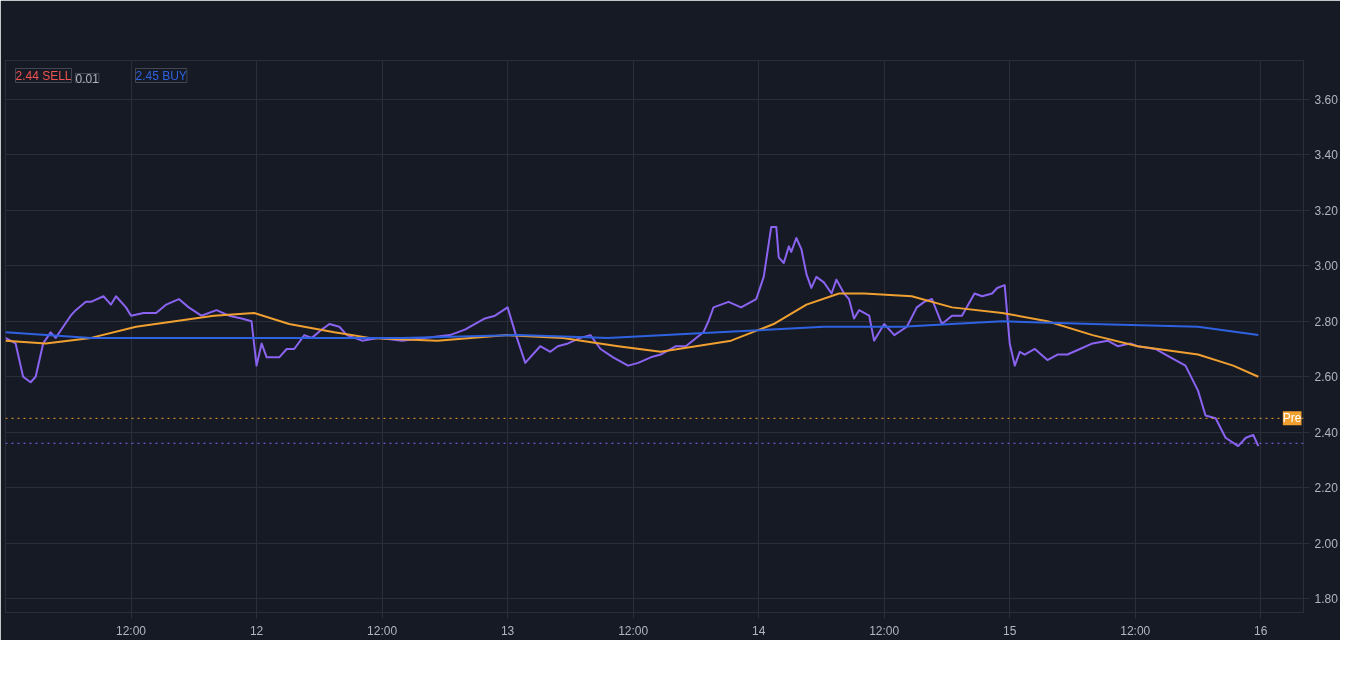 Image resolution: width=1368 pixels, height=690 pixels. Describe the element at coordinates (1326, 599) in the screenshot. I see `y-tick-label: 1.80` at that location.